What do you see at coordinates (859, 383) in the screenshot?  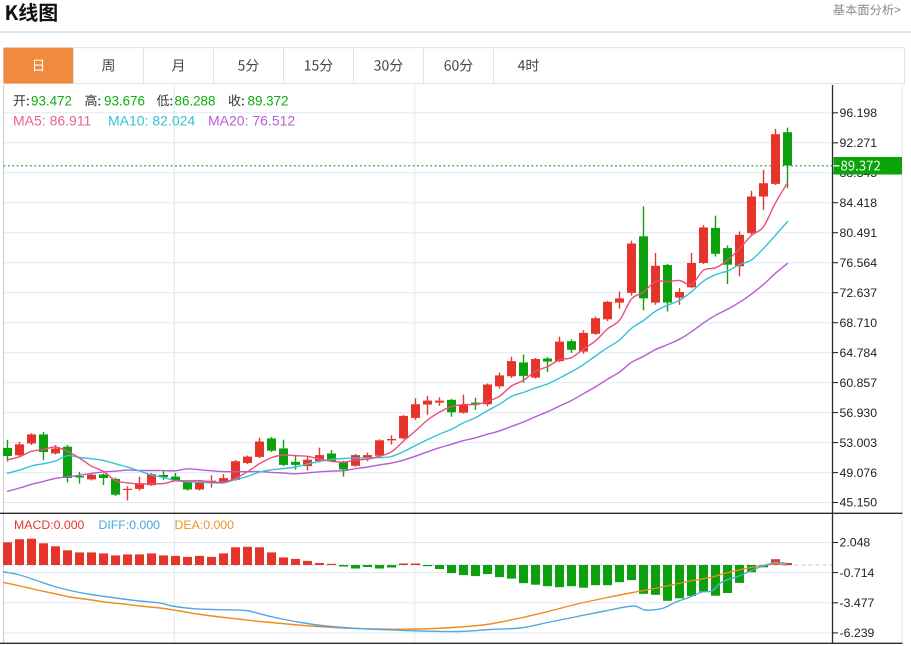 I see `svg-text: 60.857` at bounding box center [859, 383].